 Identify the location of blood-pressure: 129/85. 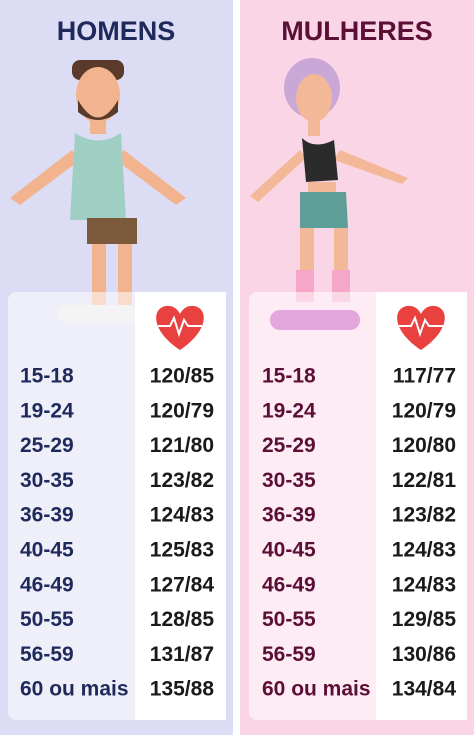
(424, 619).